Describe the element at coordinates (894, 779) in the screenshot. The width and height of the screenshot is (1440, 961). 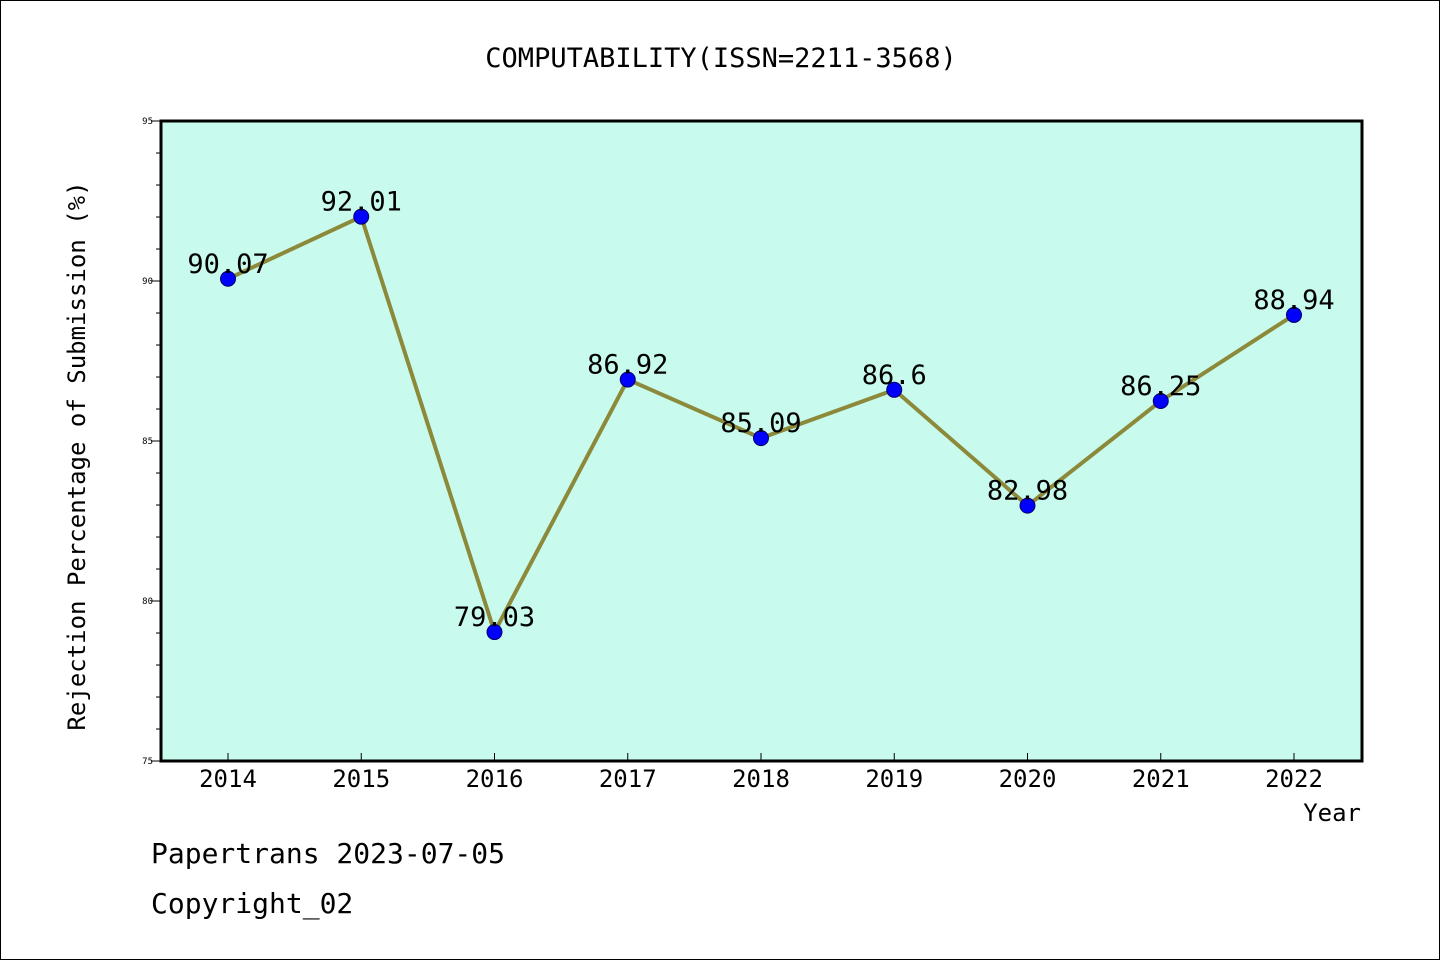
I see `x-tick-label: 2019` at that location.